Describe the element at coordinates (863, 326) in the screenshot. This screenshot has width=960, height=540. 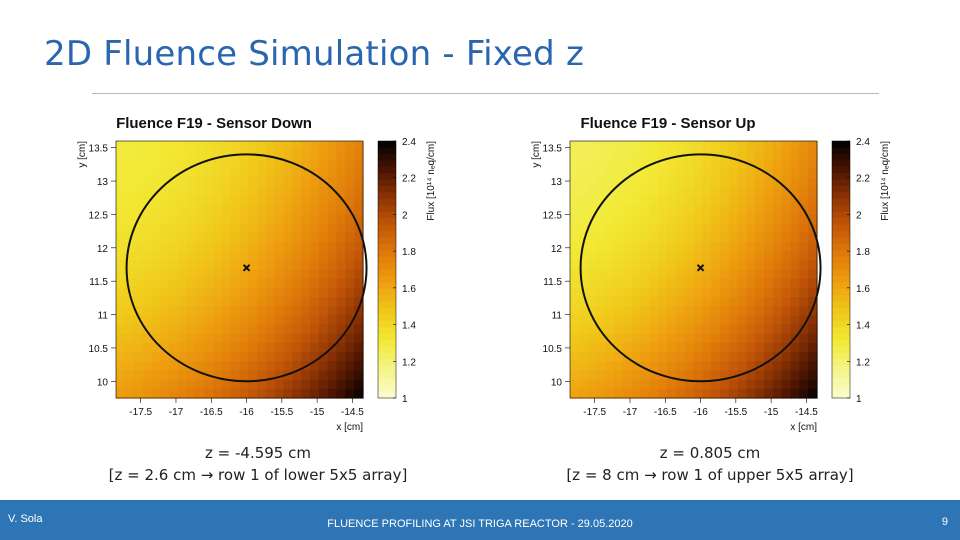
I see `colorbar-tick-label: 1.4` at that location.